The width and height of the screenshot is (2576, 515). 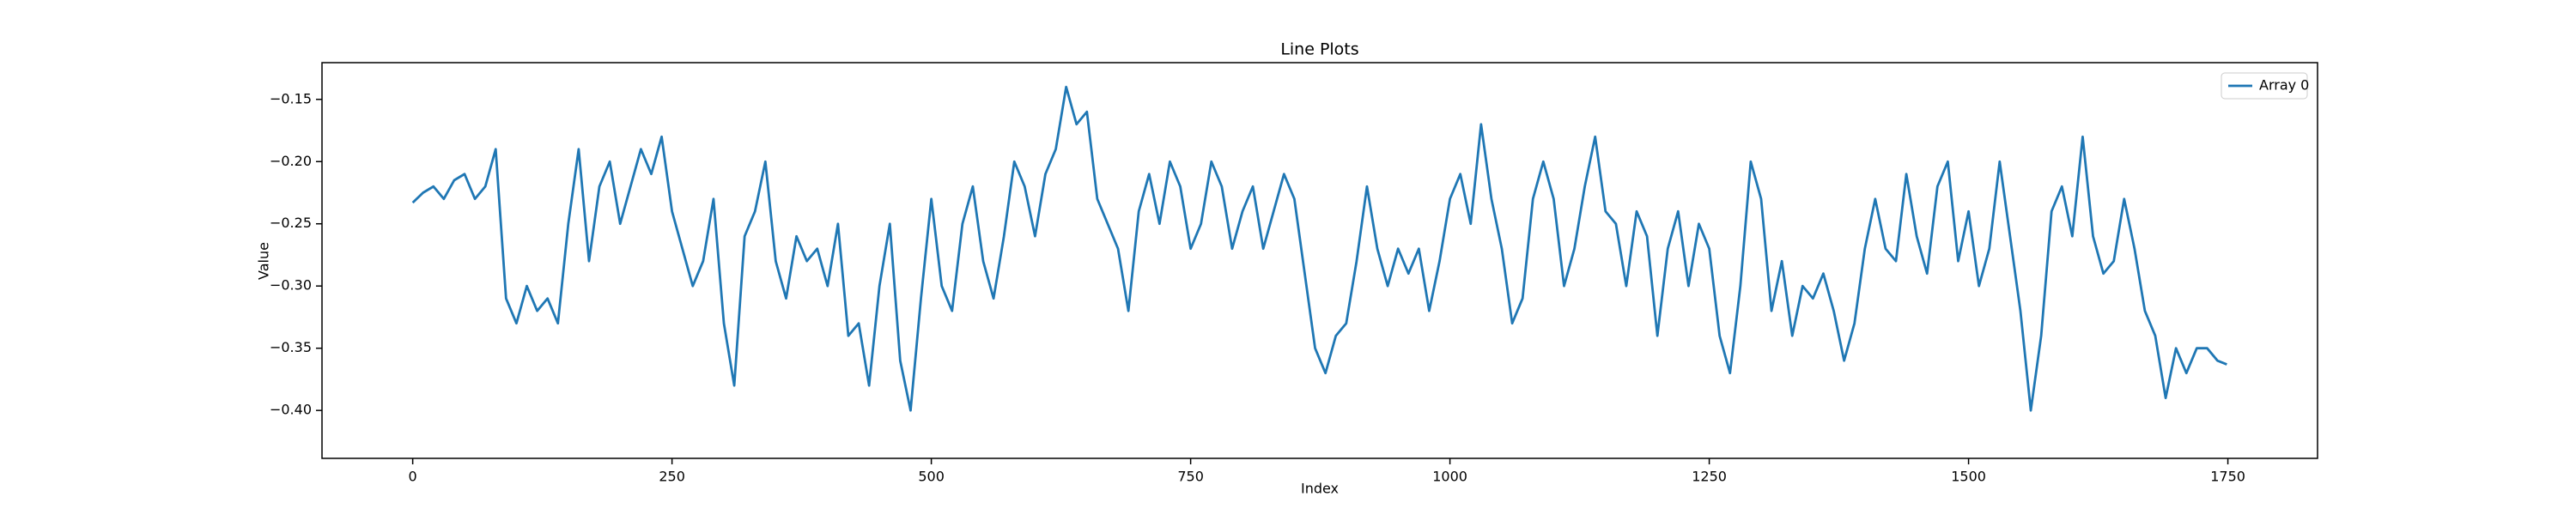 What do you see at coordinates (1320, 489) in the screenshot?
I see `x-axis-label: Index` at bounding box center [1320, 489].